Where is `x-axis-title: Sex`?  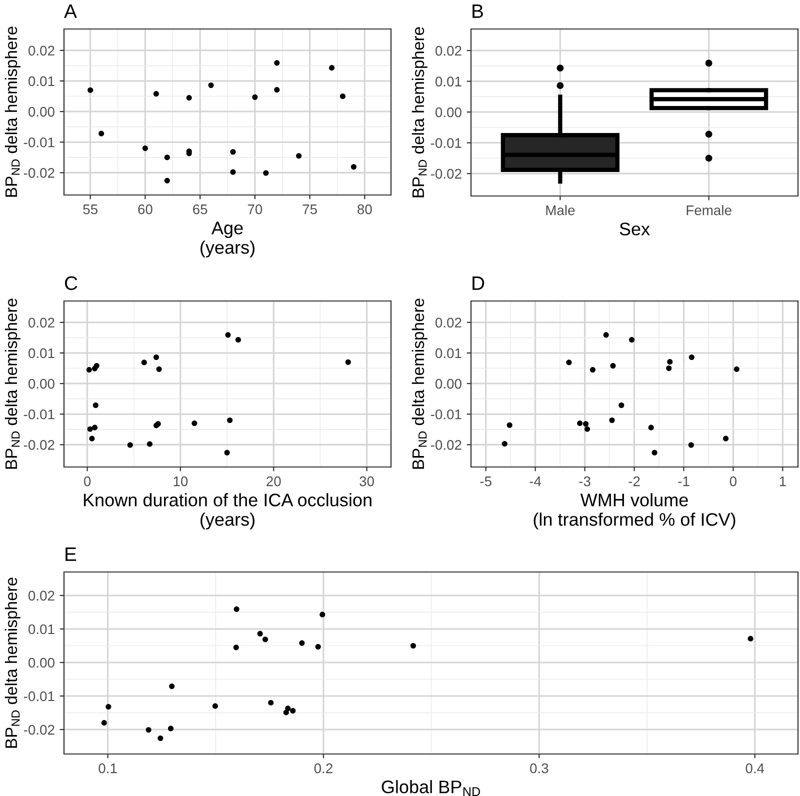 x-axis-title: Sex is located at coordinates (635, 229).